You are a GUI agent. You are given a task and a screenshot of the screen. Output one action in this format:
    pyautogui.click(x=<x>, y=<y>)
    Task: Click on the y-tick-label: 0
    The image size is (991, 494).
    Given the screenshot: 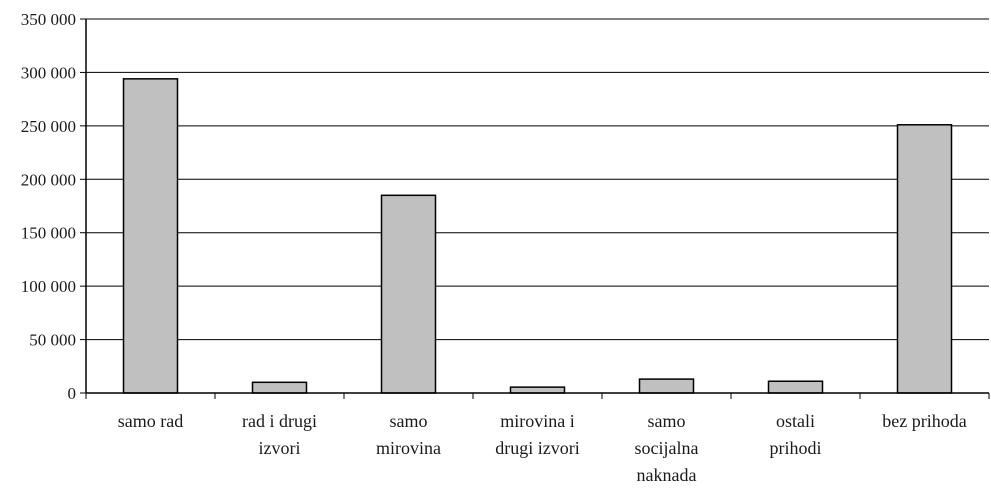 What is the action you would take?
    pyautogui.click(x=72, y=393)
    